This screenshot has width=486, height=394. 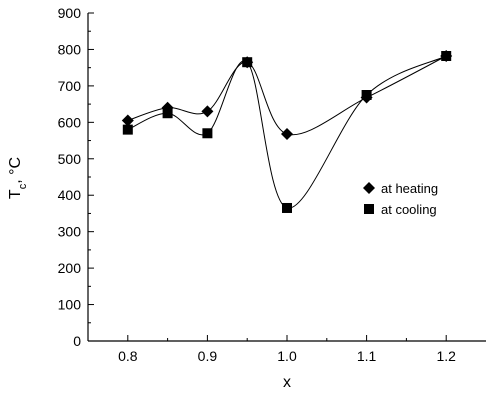 I want to click on y-tick-label: 500, so click(x=70, y=159).